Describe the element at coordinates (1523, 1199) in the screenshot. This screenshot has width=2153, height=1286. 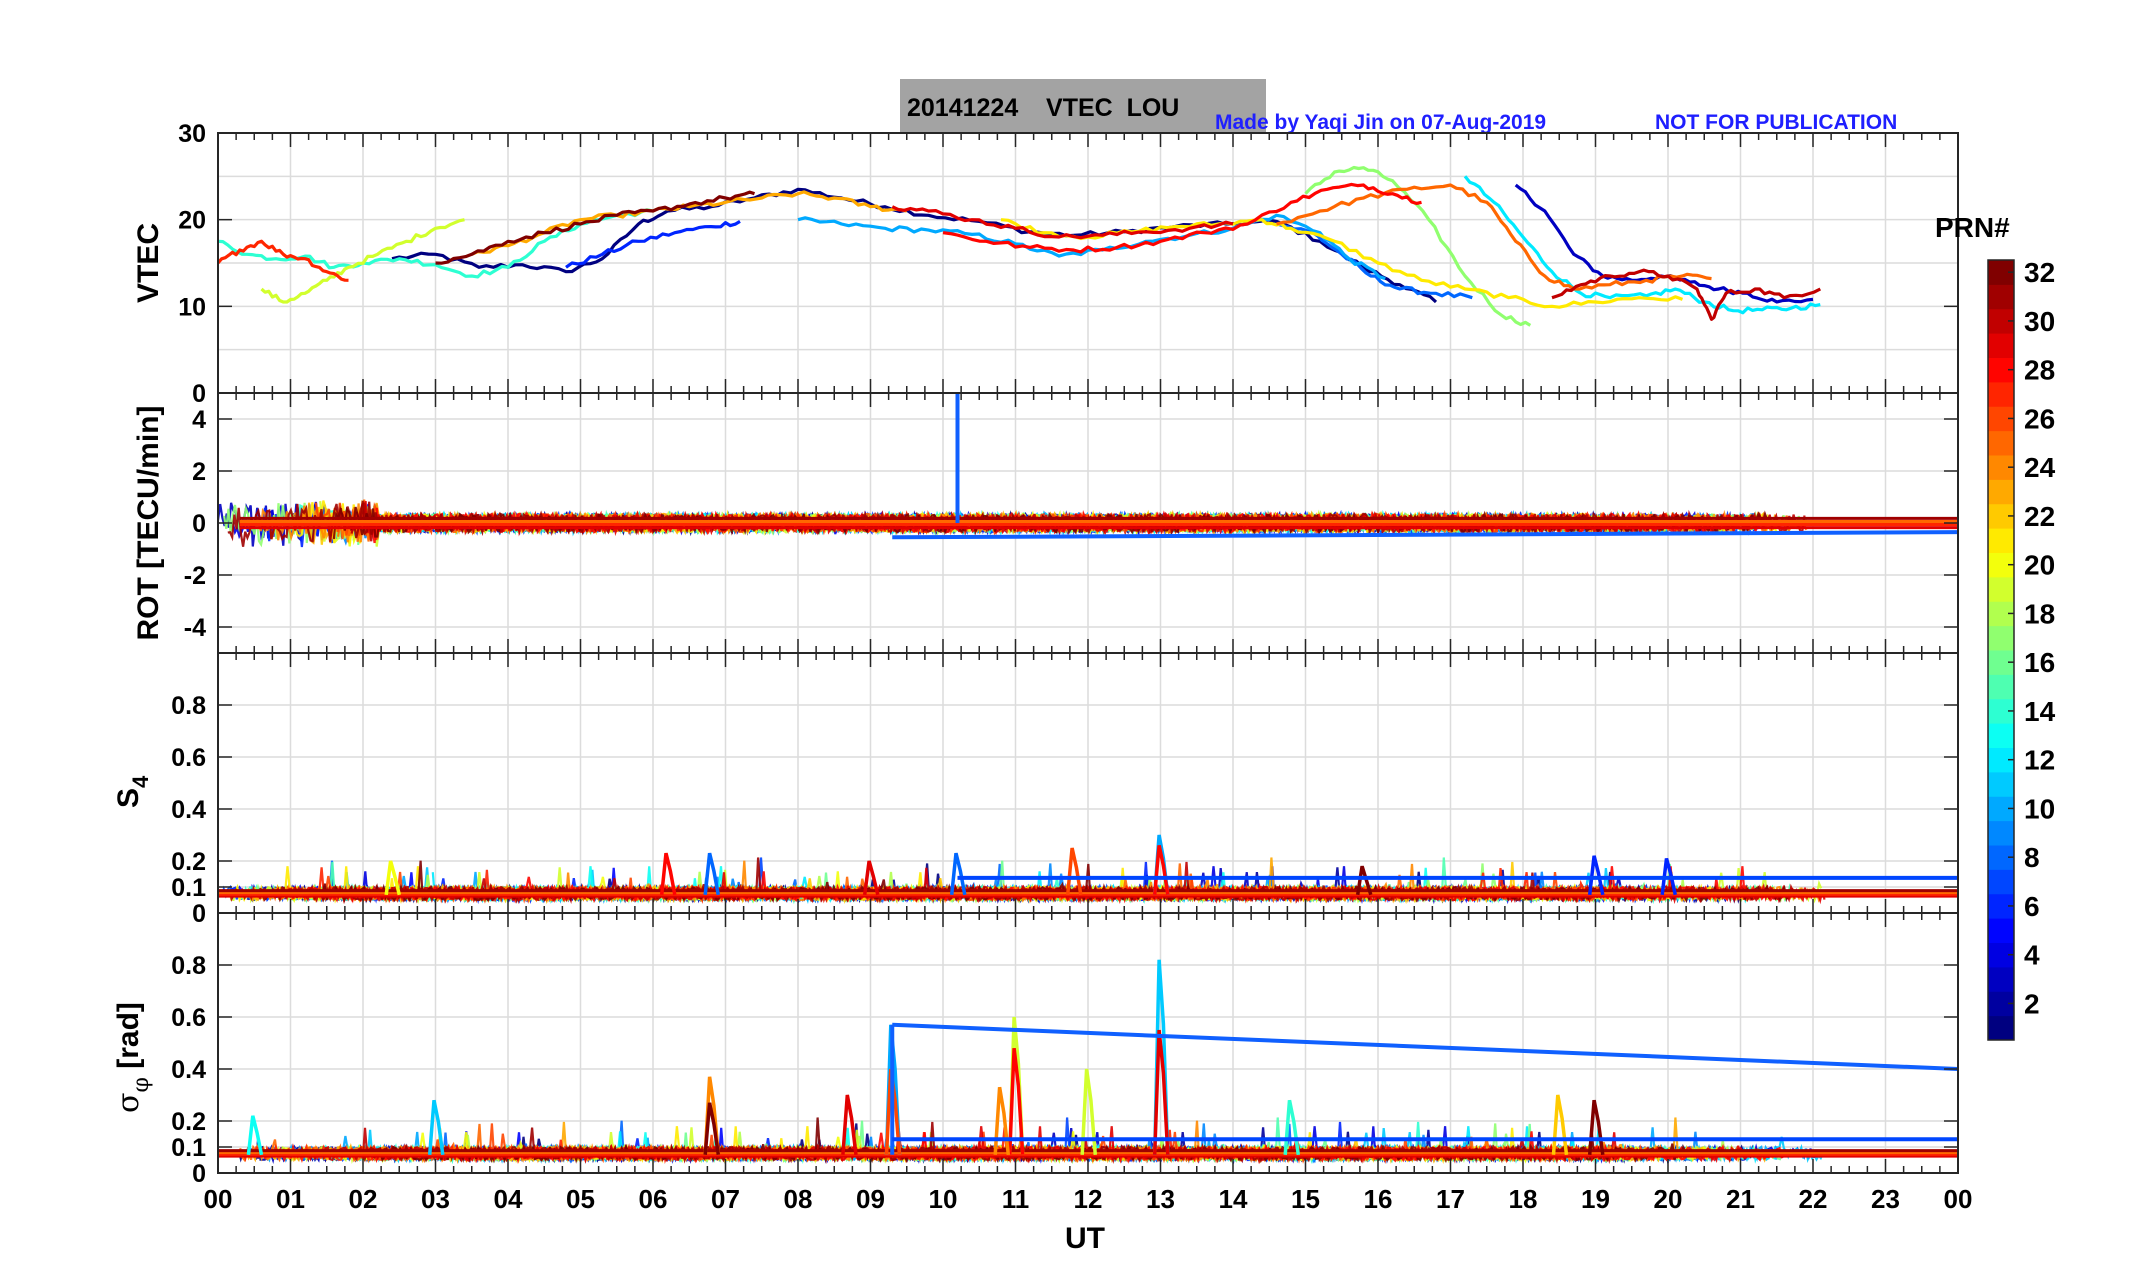
I see `x-tick-label: 18` at that location.